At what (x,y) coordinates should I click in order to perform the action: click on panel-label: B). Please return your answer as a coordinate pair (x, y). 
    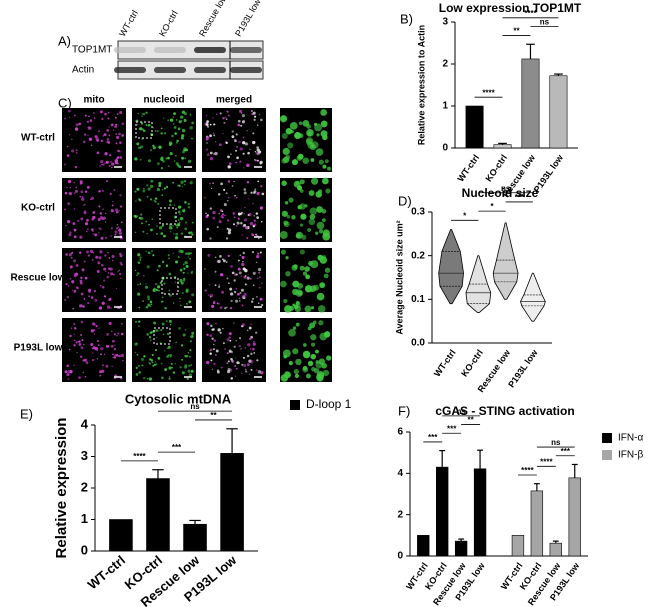
    Looking at the image, I should click on (406, 18).